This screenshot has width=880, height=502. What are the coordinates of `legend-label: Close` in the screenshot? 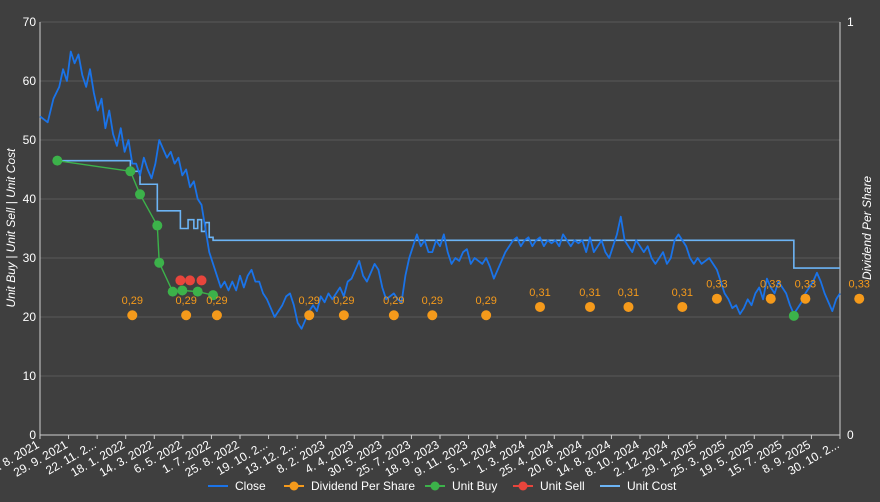 It's located at (250, 486).